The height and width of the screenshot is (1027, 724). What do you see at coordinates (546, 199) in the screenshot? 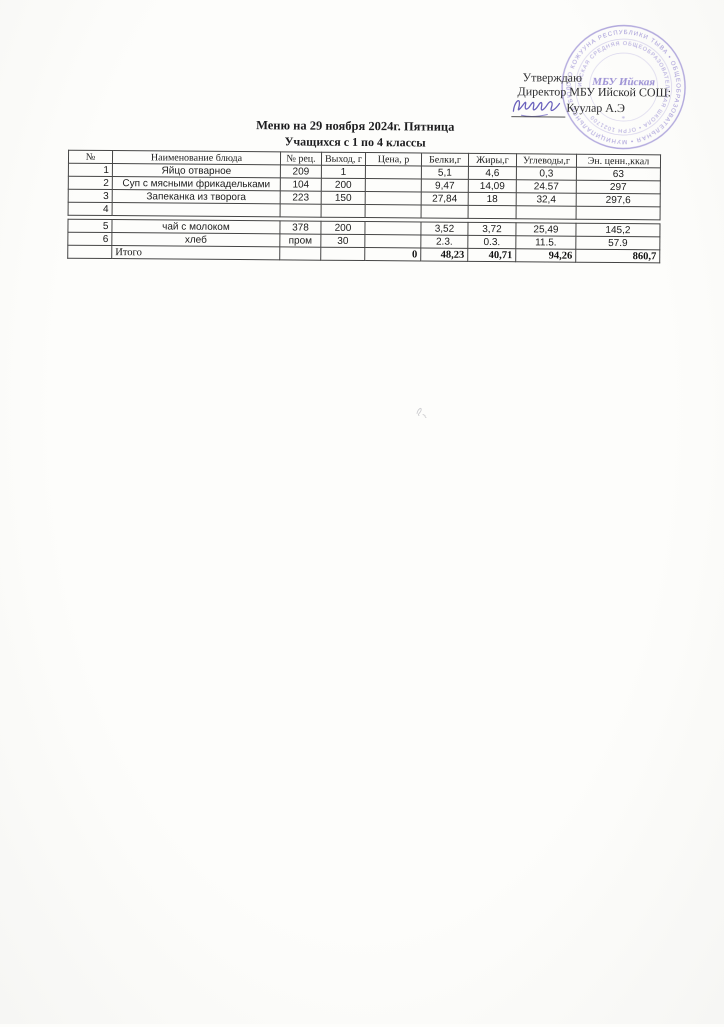
I see `cell-carbs: 32,4` at bounding box center [546, 199].